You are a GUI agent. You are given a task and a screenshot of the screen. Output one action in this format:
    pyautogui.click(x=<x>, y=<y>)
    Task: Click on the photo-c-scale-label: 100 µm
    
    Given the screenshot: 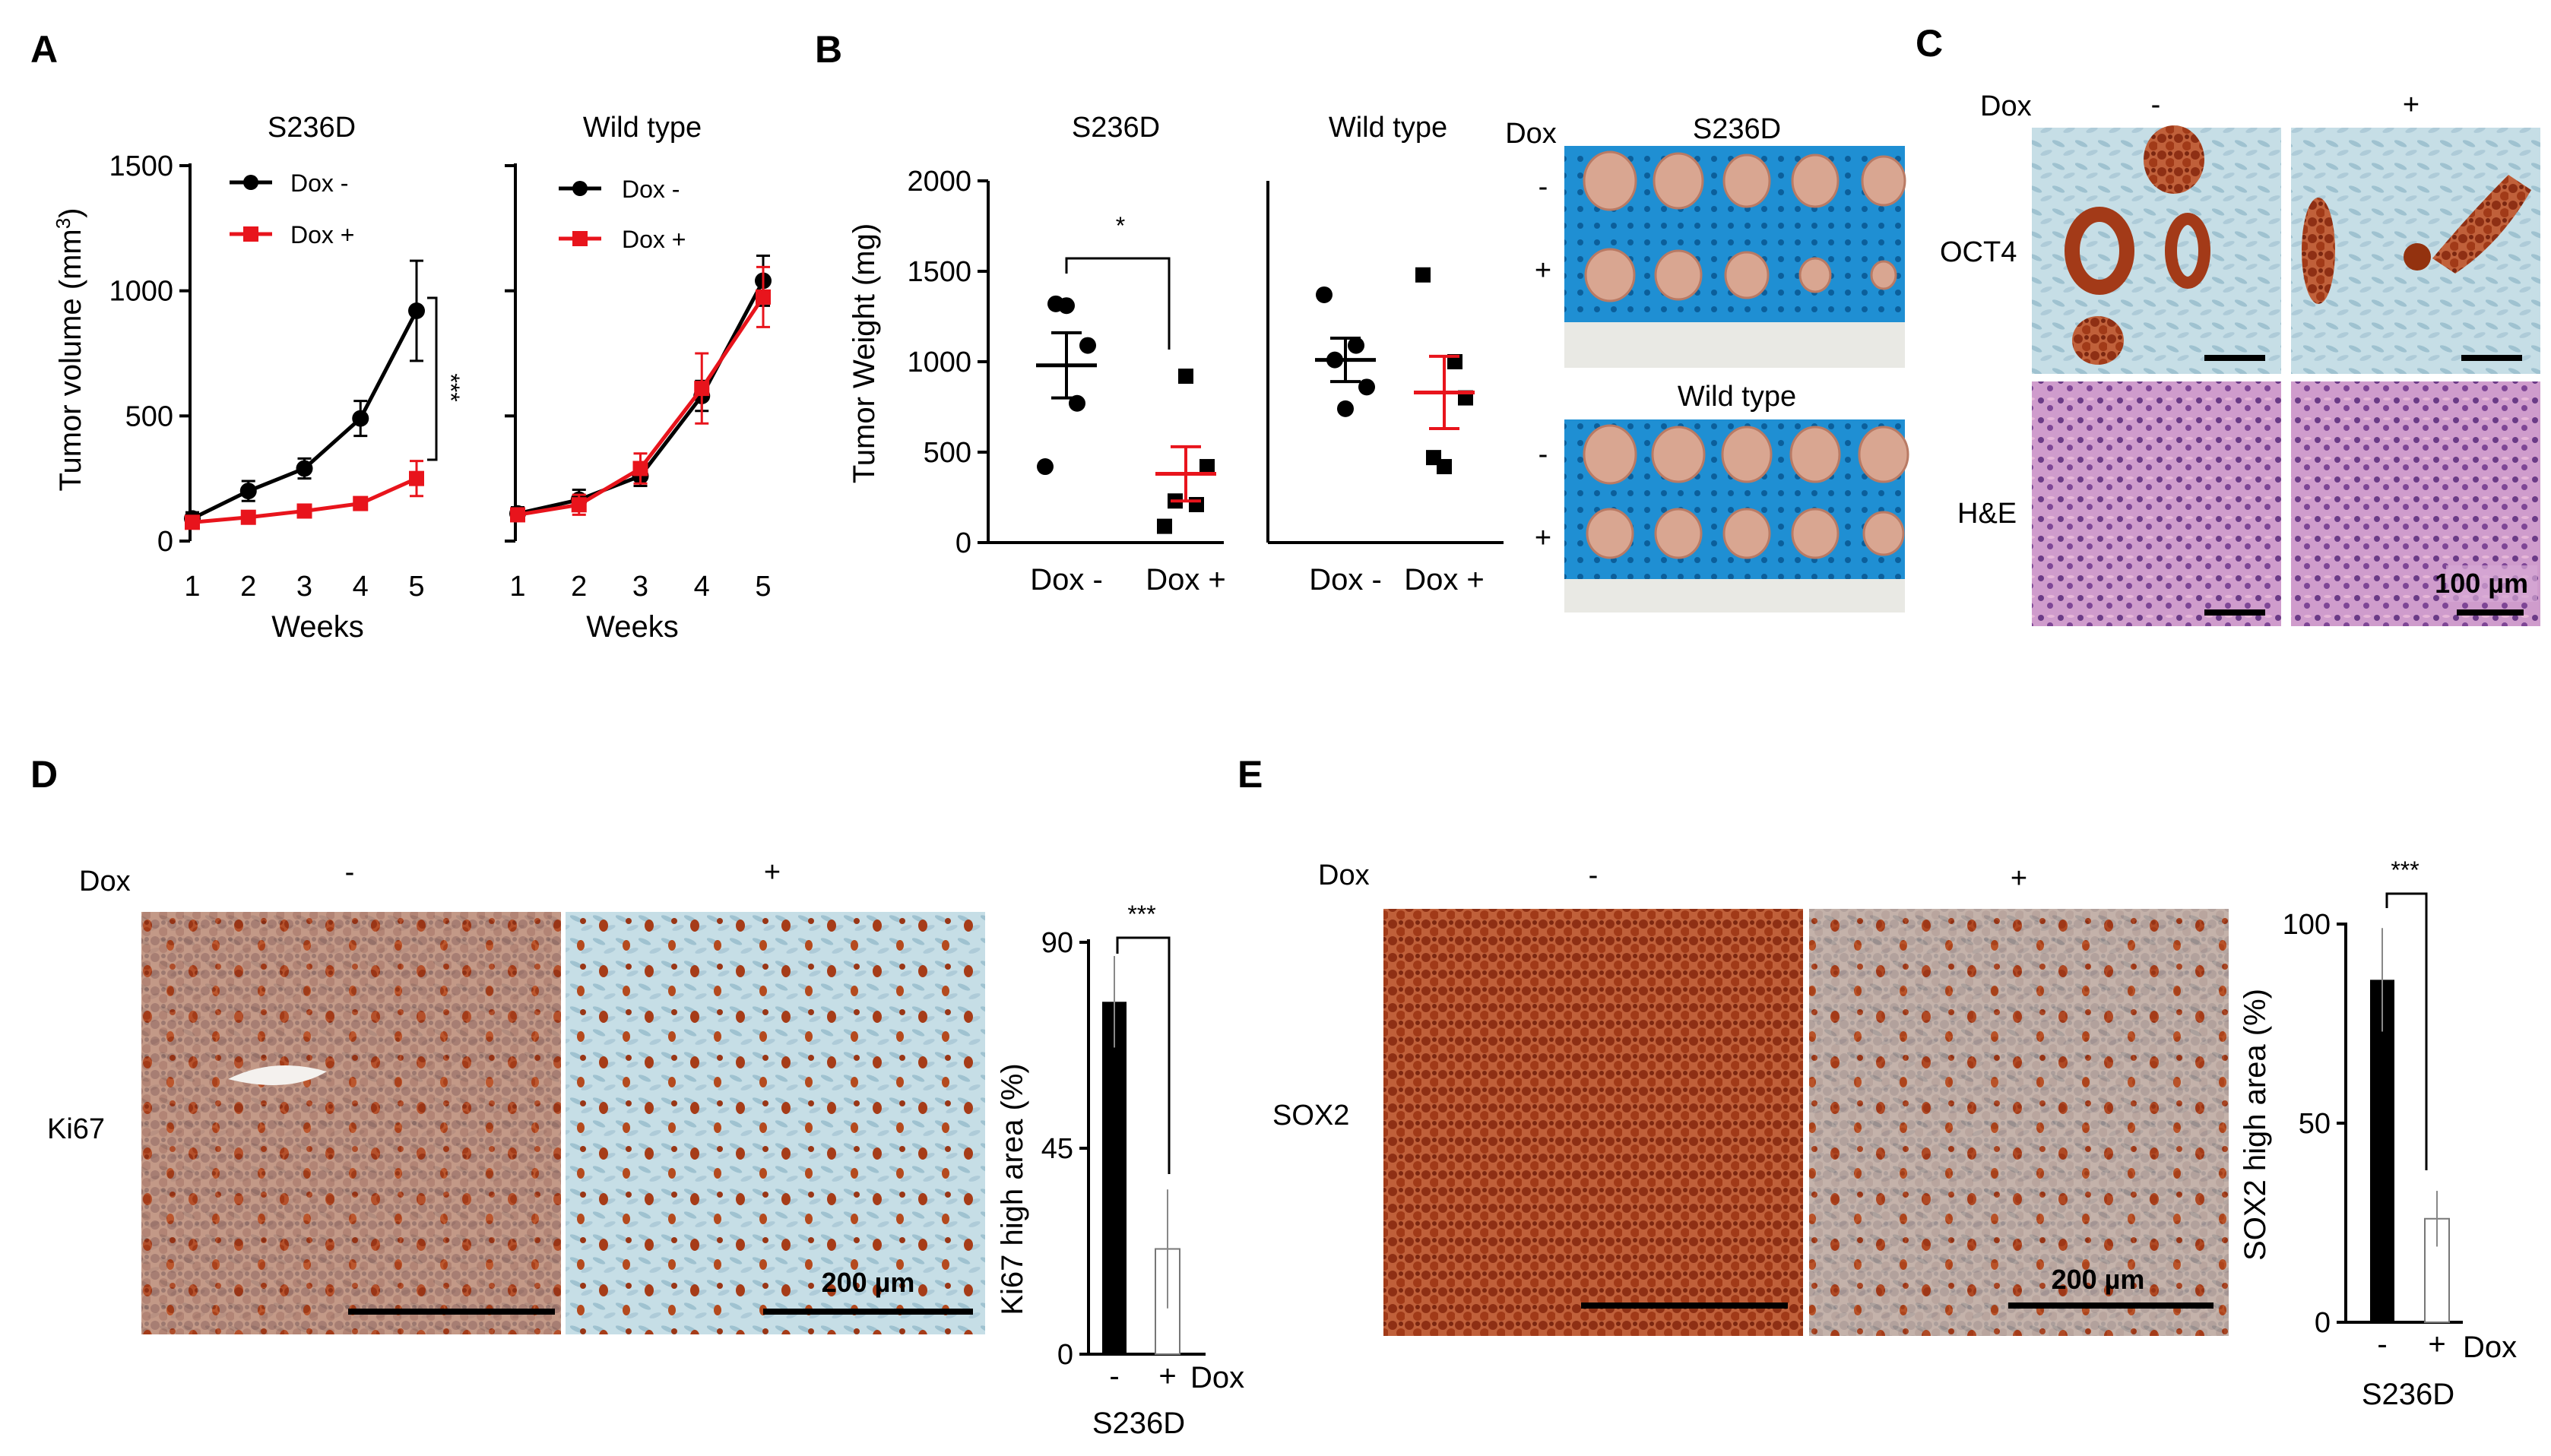 What is the action you would take?
    pyautogui.click(x=2482, y=583)
    